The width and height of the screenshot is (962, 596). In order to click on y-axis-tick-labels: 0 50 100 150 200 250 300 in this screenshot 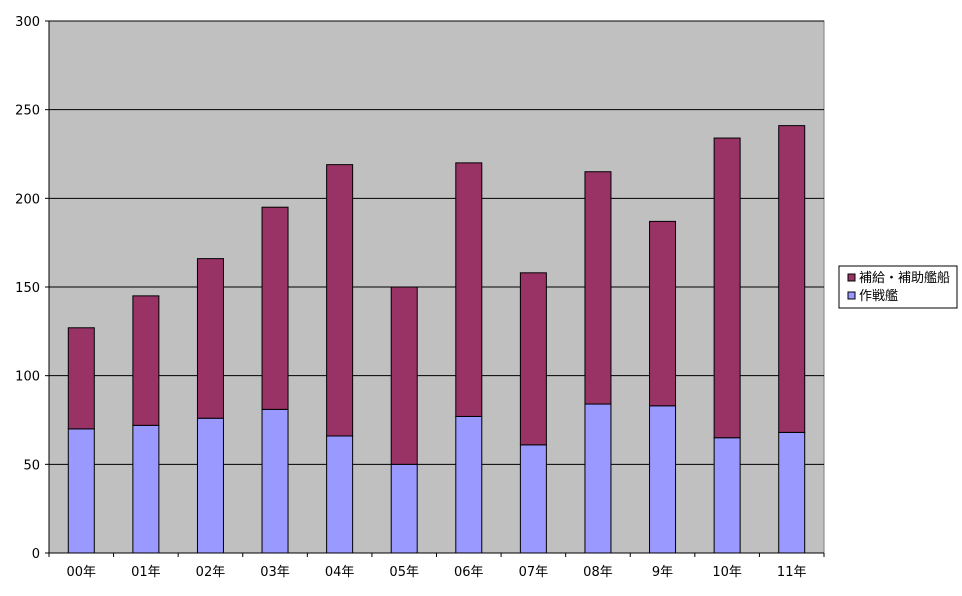, I will do `click(27, 288)`.